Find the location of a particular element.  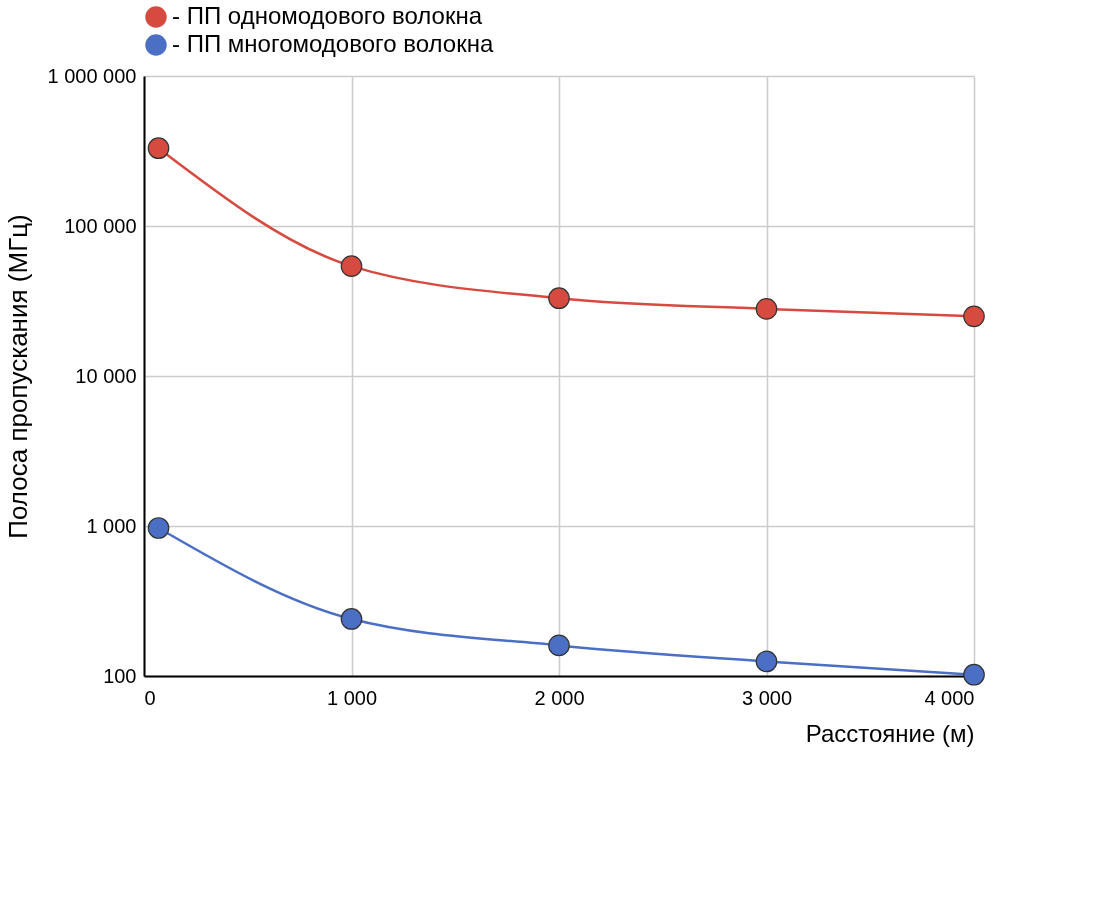

x-tick-label: 4 000 is located at coordinates (949, 697).